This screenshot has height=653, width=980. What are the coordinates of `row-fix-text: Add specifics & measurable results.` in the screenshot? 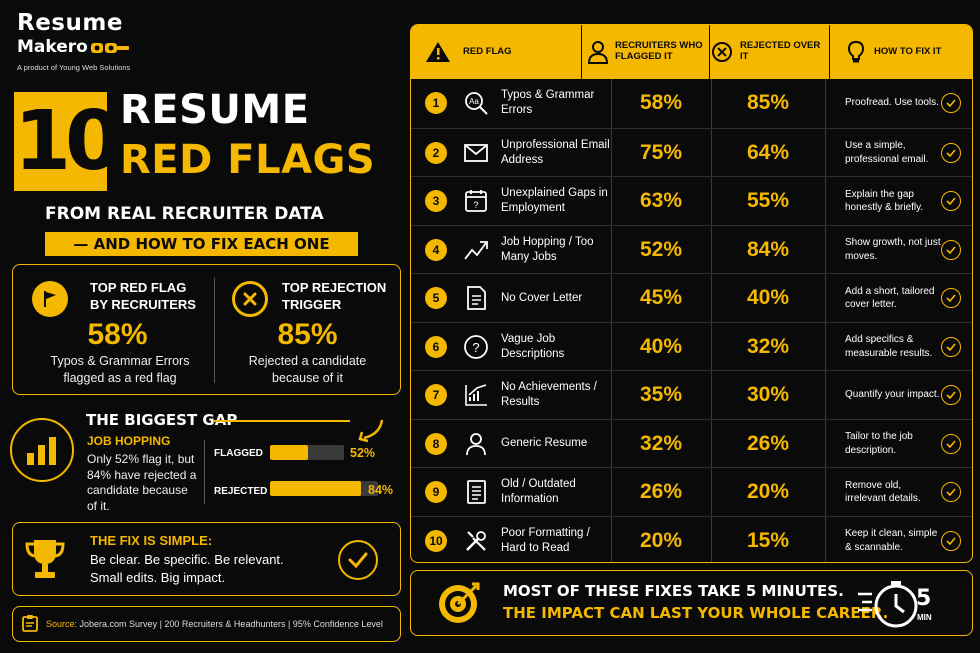 It's located at (889, 346).